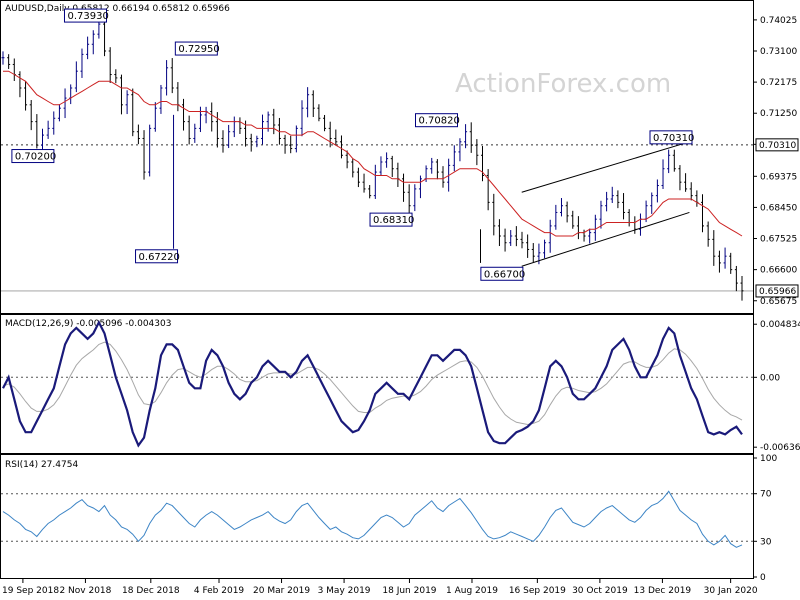 This screenshot has height=600, width=800. I want to click on annotation-label: 0.72950, so click(198, 49).